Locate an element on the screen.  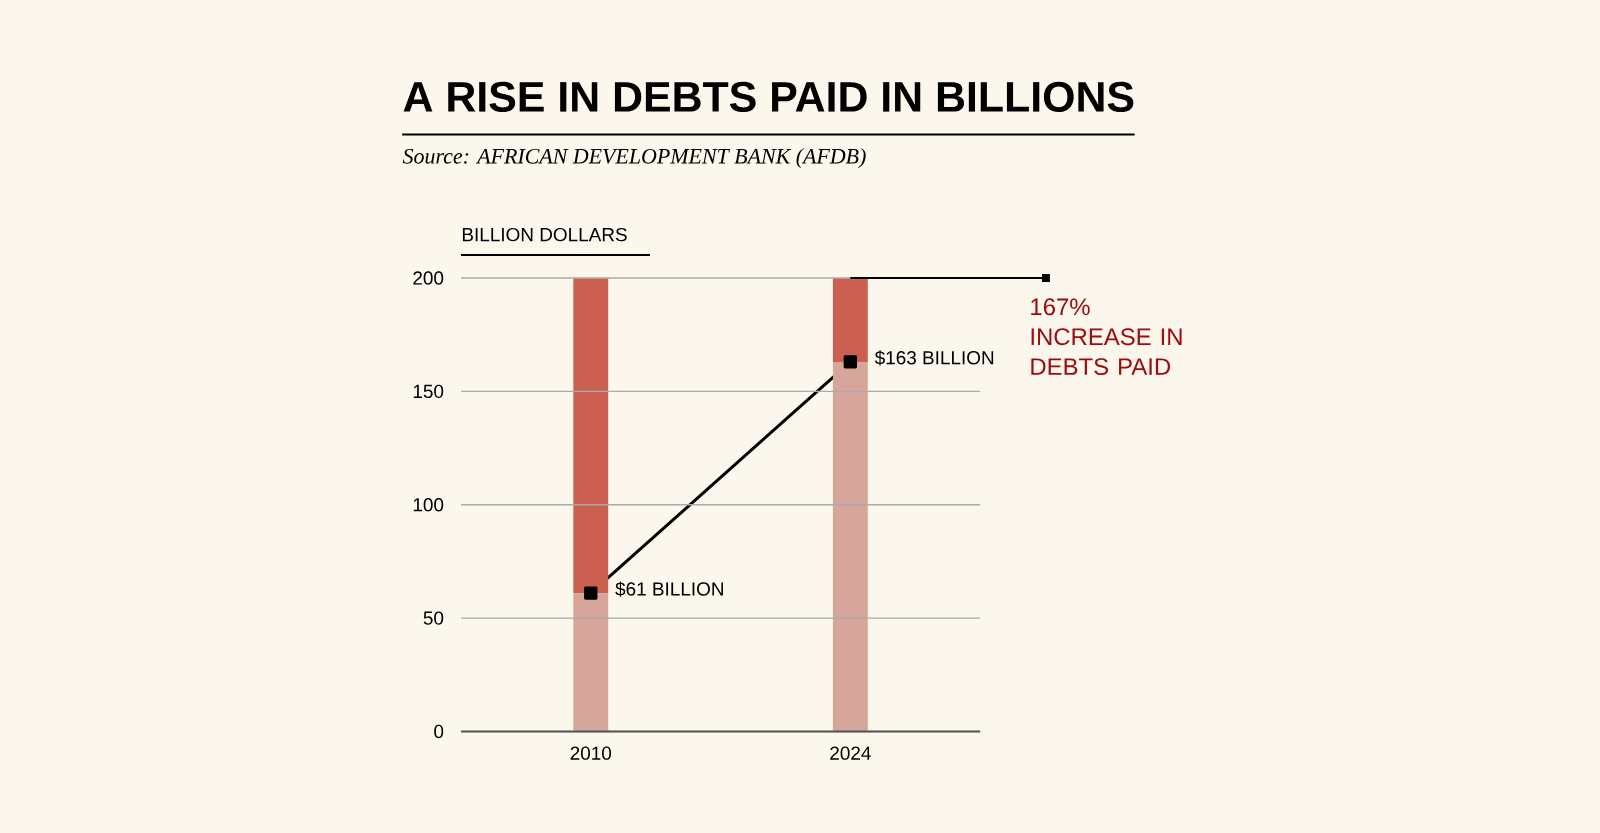
y-tick-label: 200 is located at coordinates (428, 278).